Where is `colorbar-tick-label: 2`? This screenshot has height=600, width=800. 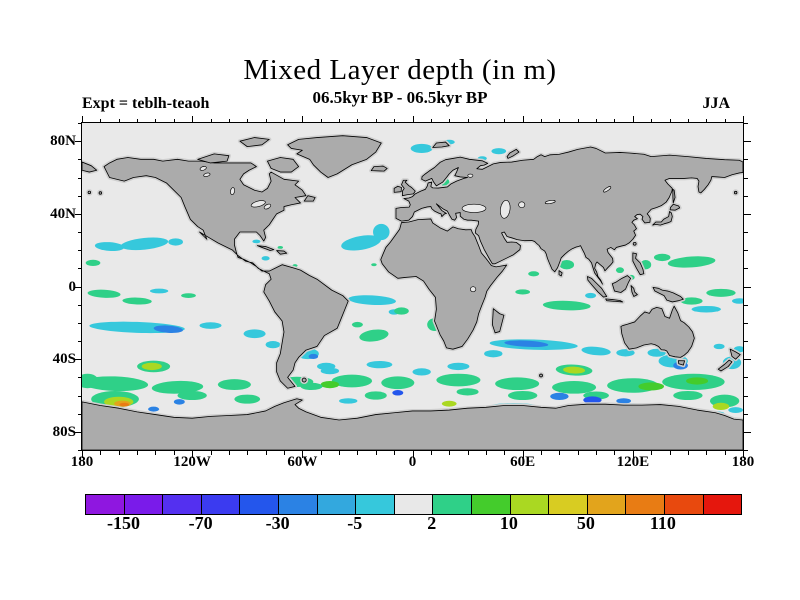
colorbar-tick-label: 2 is located at coordinates (432, 523).